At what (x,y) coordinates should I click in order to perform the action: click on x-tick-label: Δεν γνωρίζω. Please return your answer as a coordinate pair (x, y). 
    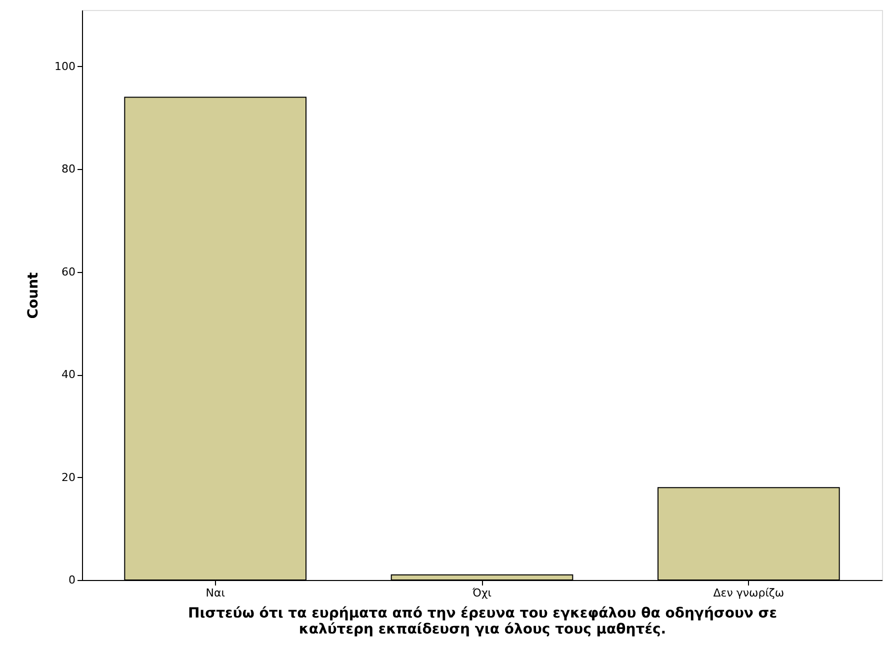
    Looking at the image, I should click on (748, 593).